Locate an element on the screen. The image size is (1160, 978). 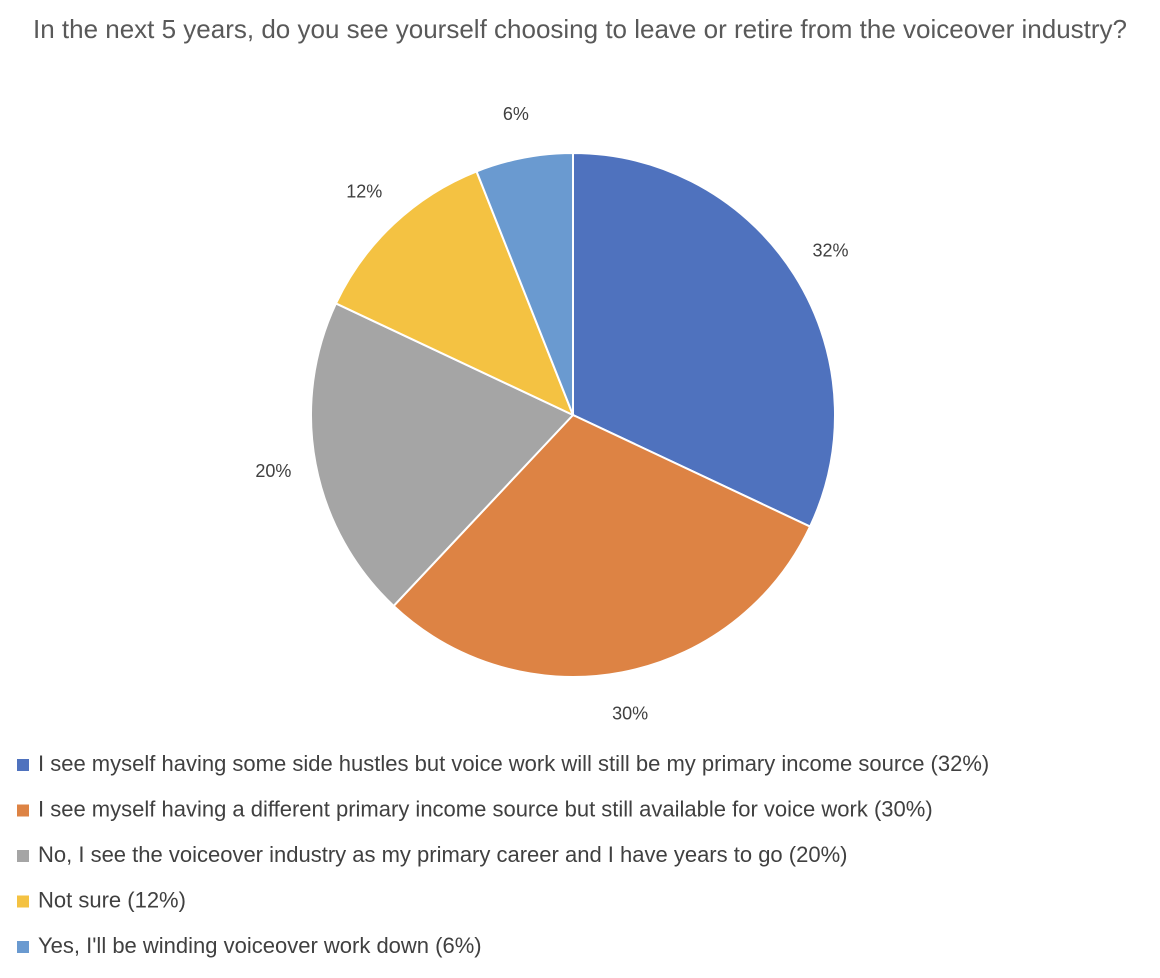
legend-label: Not sure (12%) is located at coordinates (112, 899).